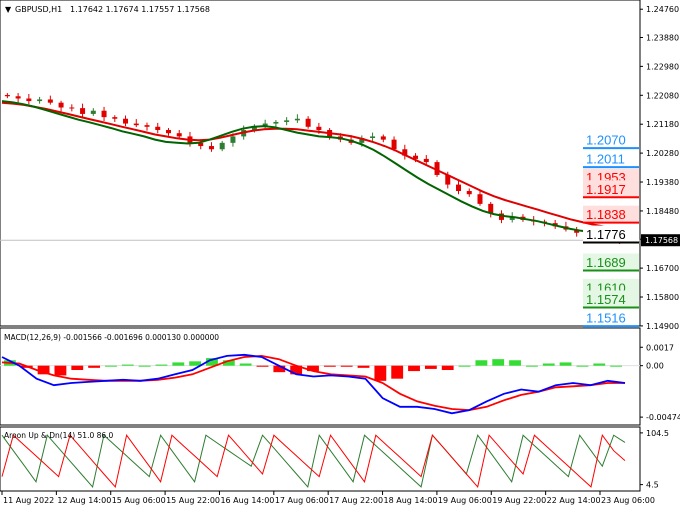 The image size is (680, 514). What do you see at coordinates (356, 500) in the screenshot?
I see `time-tick-label: 17 Aug 22:00` at bounding box center [356, 500].